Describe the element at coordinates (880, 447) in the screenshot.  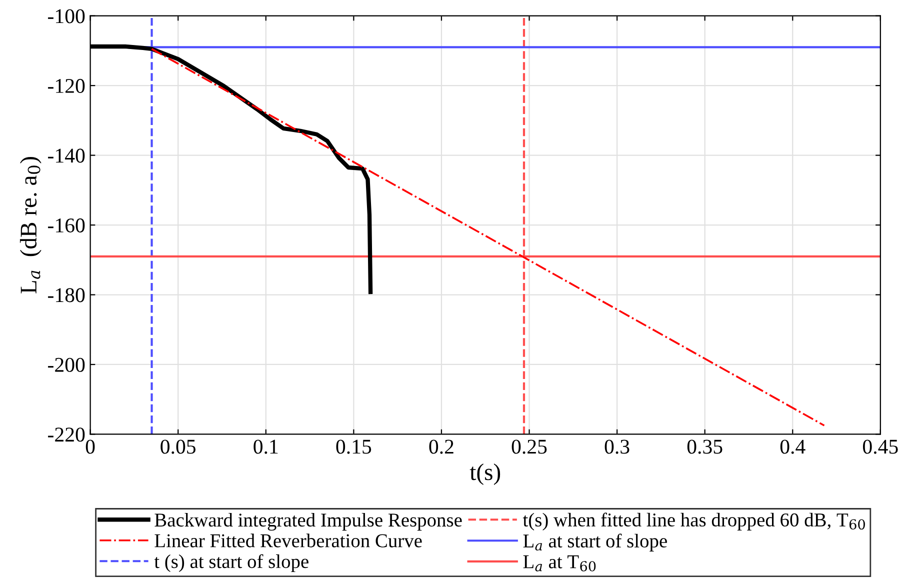
I see `x-tick-label: 0.45` at that location.